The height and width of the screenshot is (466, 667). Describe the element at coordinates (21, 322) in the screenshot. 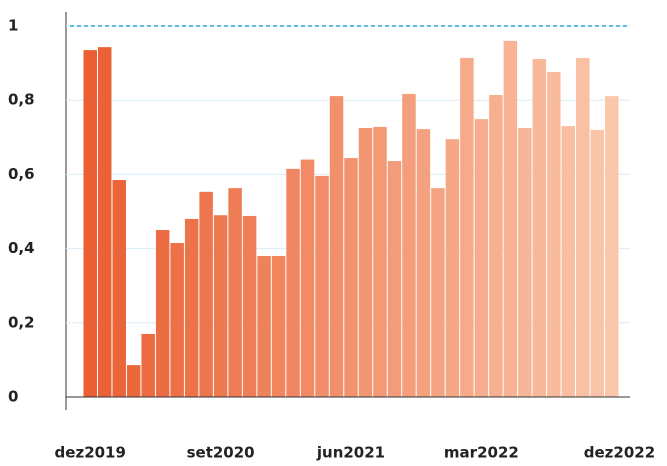

I see `y-tick-label: 0,2` at that location.